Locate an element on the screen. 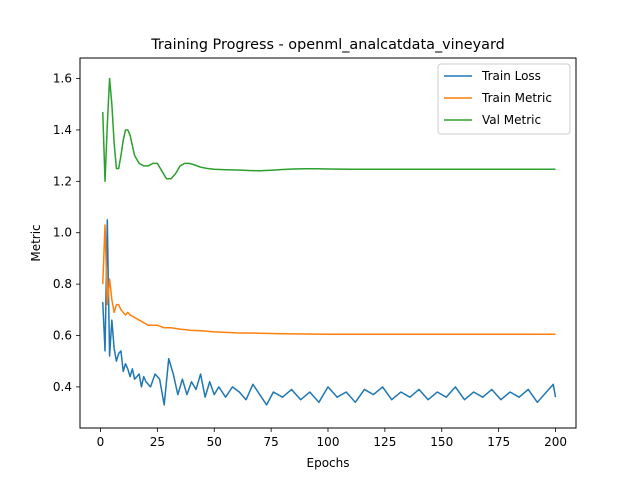  legend-label: Train Loss is located at coordinates (511, 76).